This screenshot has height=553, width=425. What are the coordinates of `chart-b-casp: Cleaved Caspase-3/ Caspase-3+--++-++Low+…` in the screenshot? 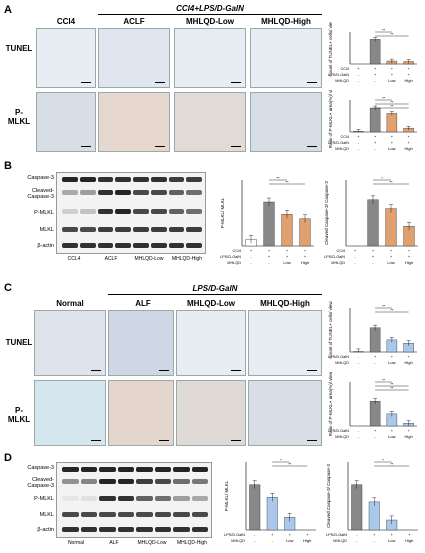 It's located at (372, 220).